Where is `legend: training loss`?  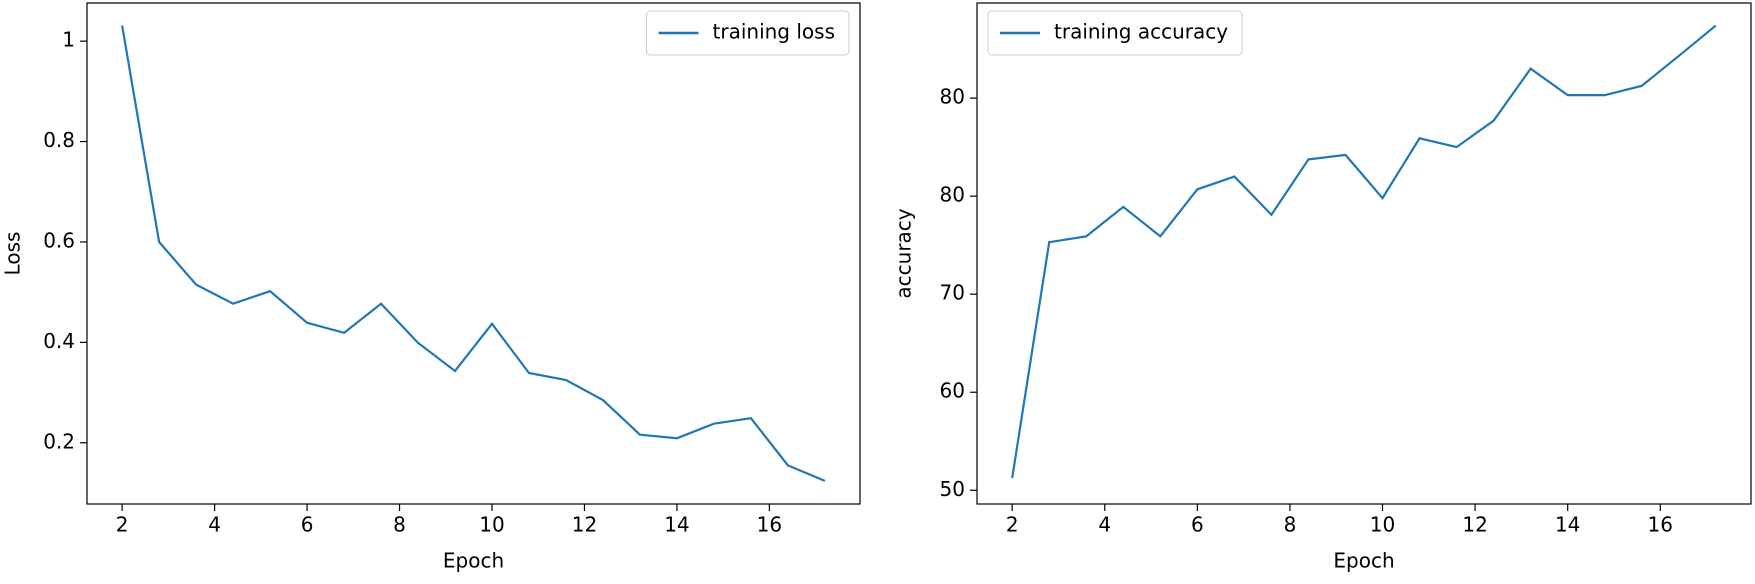 legend: training loss is located at coordinates (748, 33).